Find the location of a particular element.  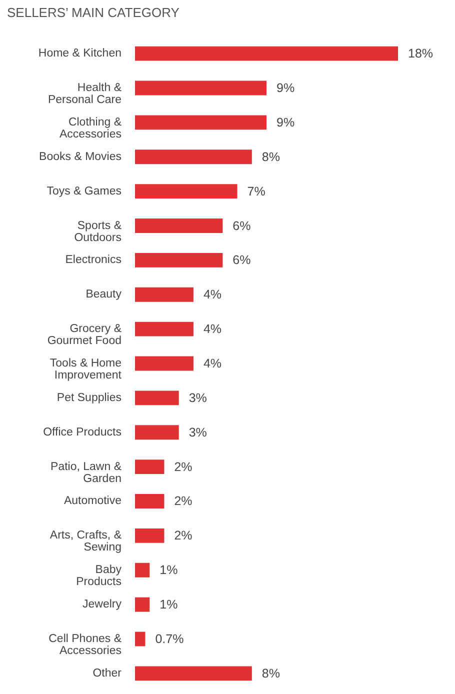

y-tick-label: Baby Products is located at coordinates (99, 576).